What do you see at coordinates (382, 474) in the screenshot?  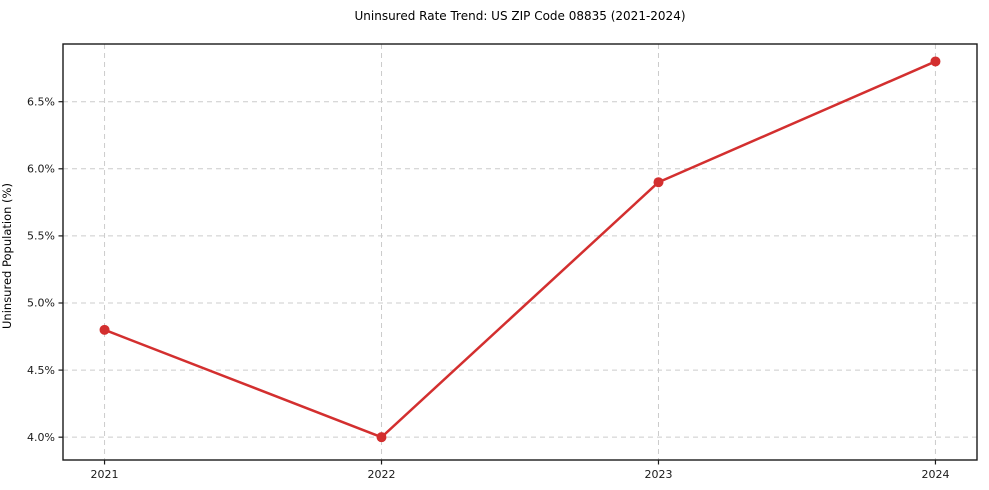 I see `x-tick-label: 2022` at bounding box center [382, 474].